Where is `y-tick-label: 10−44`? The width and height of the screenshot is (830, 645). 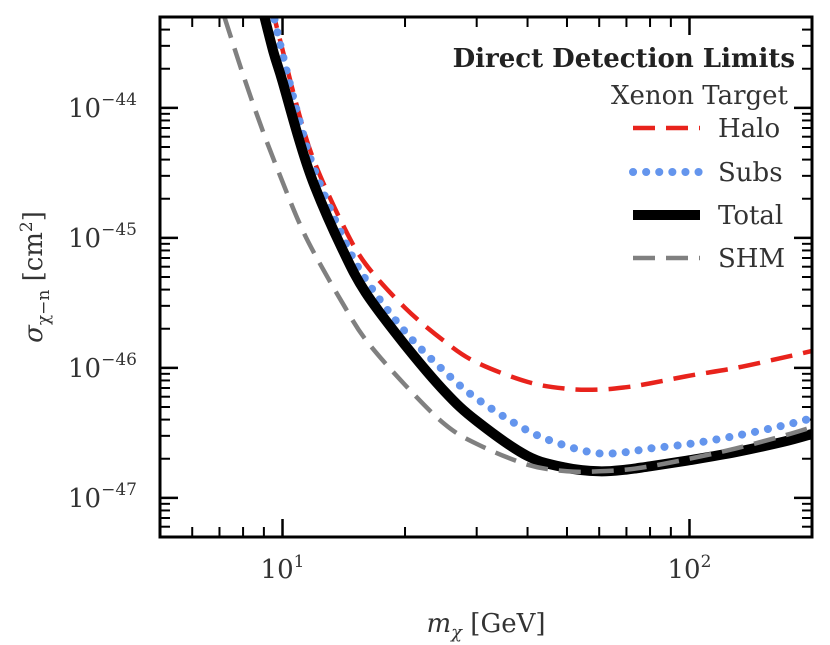
y-tick-label: 10−44 is located at coordinates (102, 107).